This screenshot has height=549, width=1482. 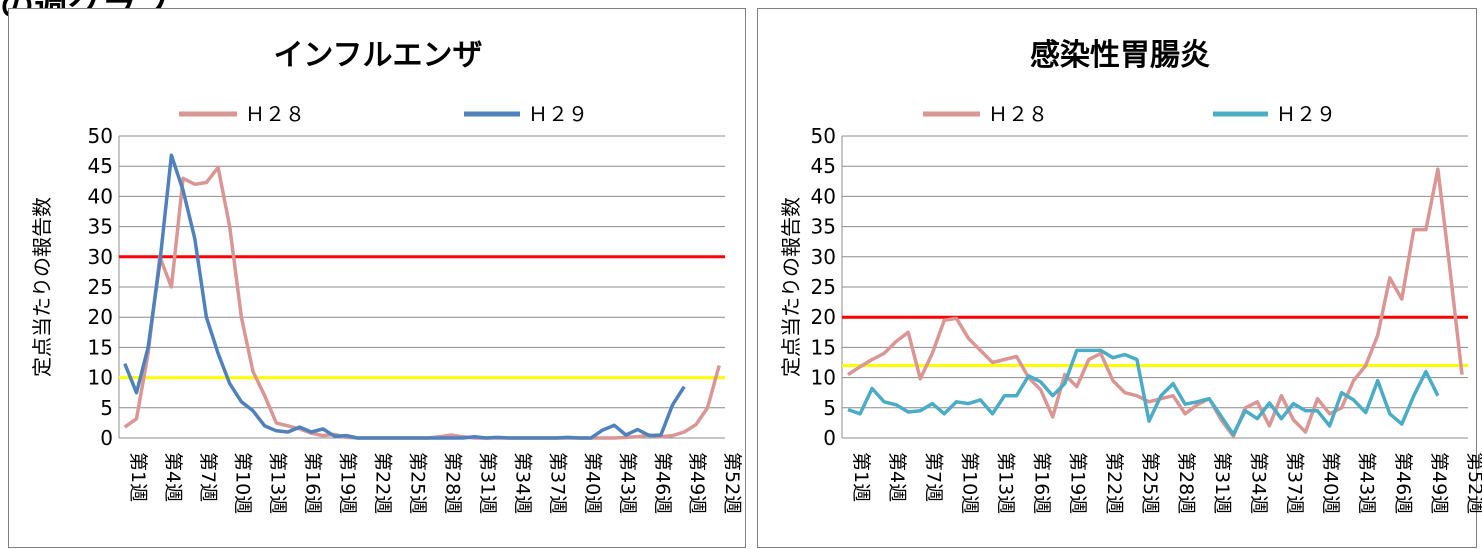 What do you see at coordinates (1120, 55) in the screenshot?
I see `chart-title: 感染性胃腸炎` at bounding box center [1120, 55].